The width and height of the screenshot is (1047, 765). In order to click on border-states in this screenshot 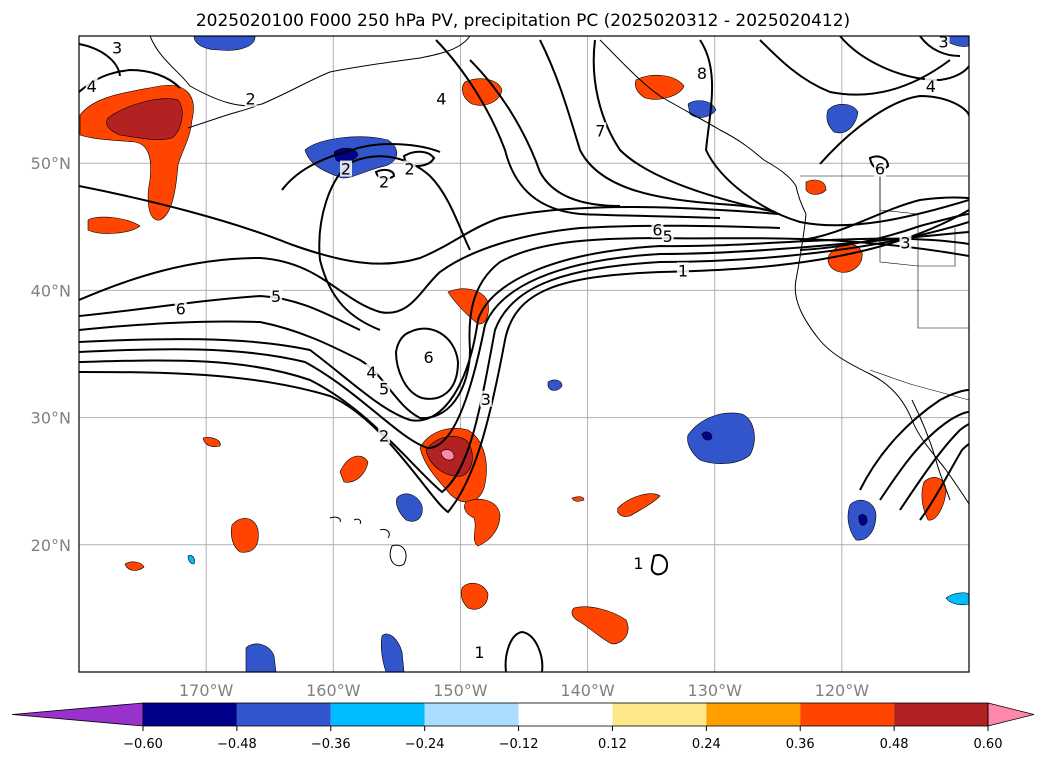, I will do `click(919, 288)`.